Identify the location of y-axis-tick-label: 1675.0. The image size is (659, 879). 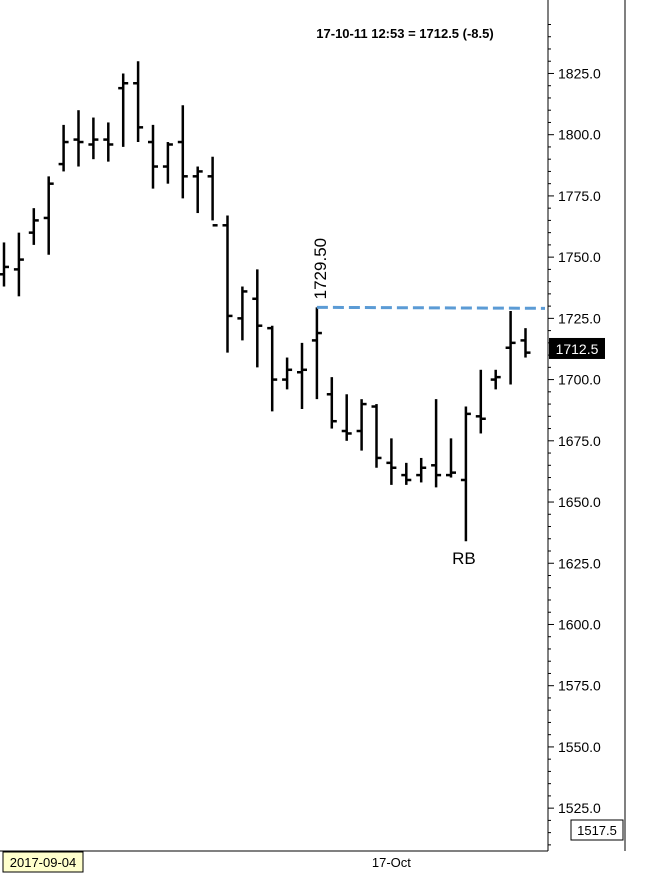
(579, 441).